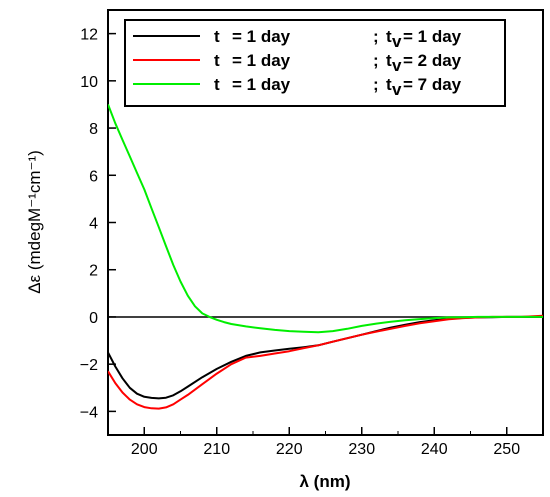 This screenshot has width=550, height=497. What do you see at coordinates (289, 449) in the screenshot?
I see `x-tick-label: 220` at bounding box center [289, 449].